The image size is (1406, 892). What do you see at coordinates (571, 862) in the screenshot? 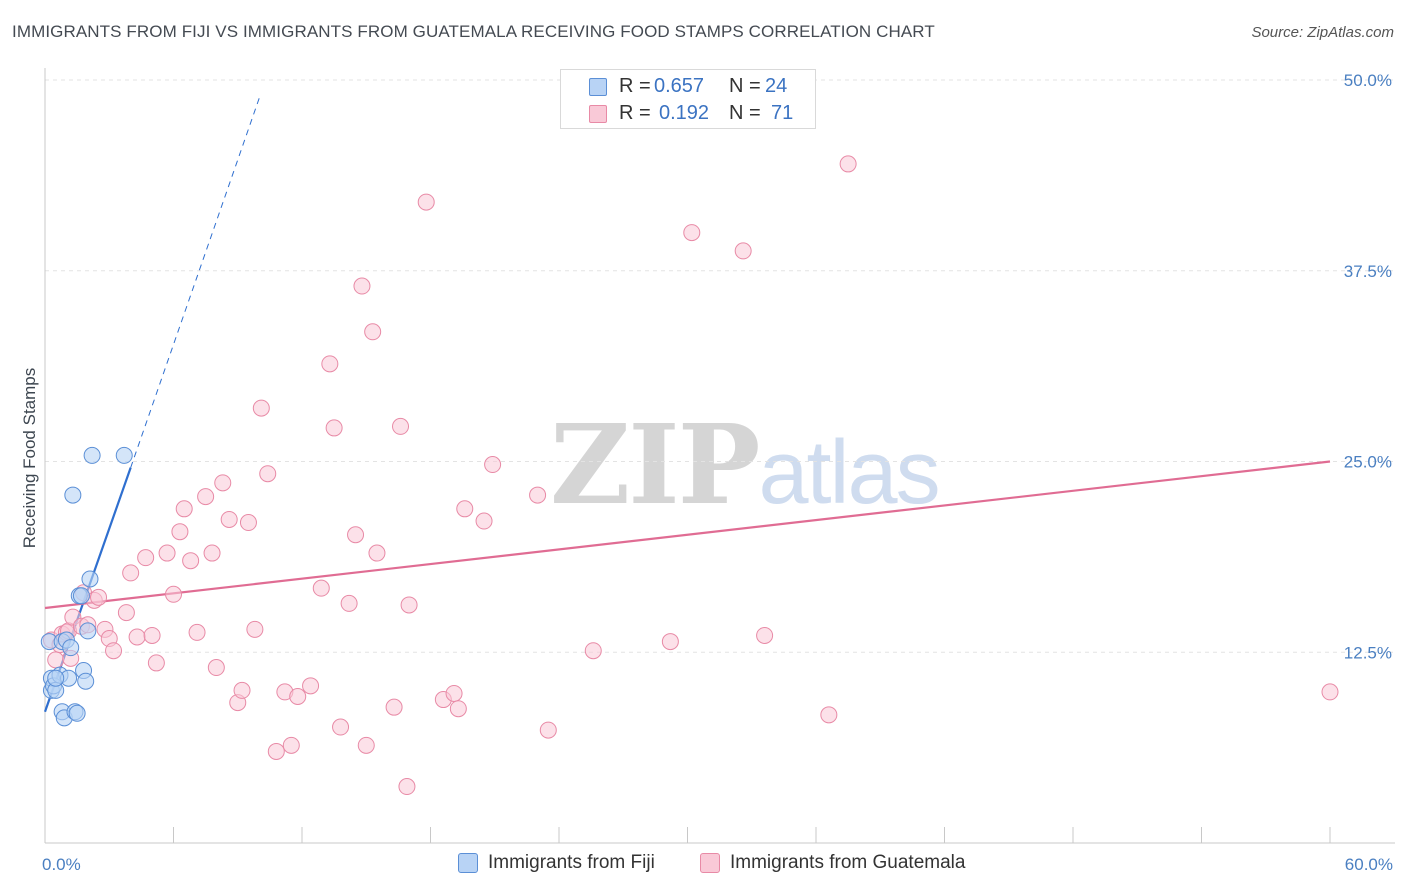
I see `fiji-legend-label: Immigrants from Fiji` at bounding box center [571, 862].